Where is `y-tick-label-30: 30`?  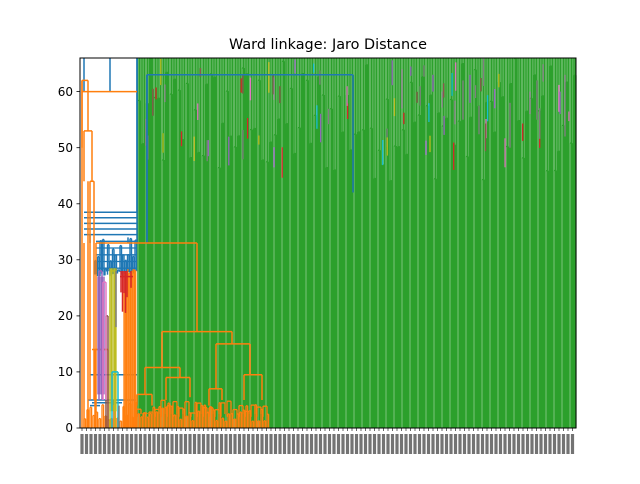 y-tick-label-30: 30 is located at coordinates (65, 260).